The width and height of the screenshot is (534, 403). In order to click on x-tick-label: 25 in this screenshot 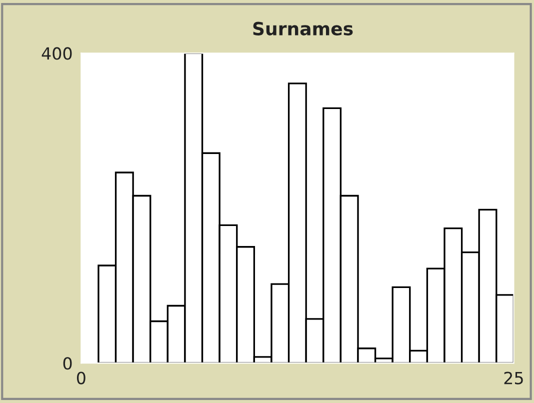, I will do `click(513, 378)`.